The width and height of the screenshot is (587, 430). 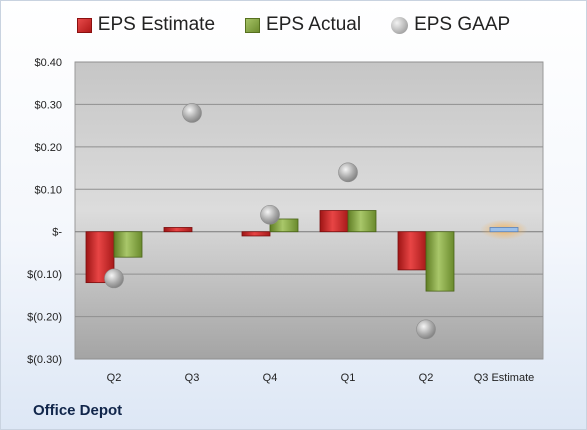 What do you see at coordinates (78, 410) in the screenshot?
I see `company-name: Office Depot` at bounding box center [78, 410].